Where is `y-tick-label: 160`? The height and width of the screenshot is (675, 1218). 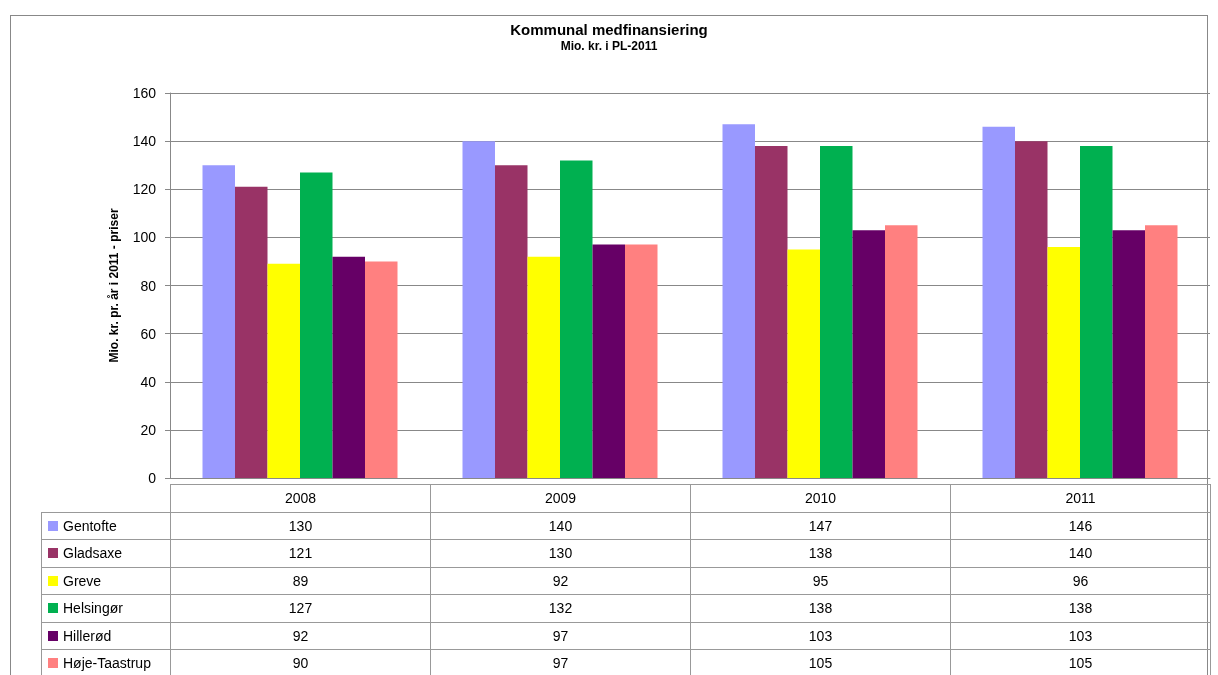 y-tick-label: 160 is located at coordinates (144, 93).